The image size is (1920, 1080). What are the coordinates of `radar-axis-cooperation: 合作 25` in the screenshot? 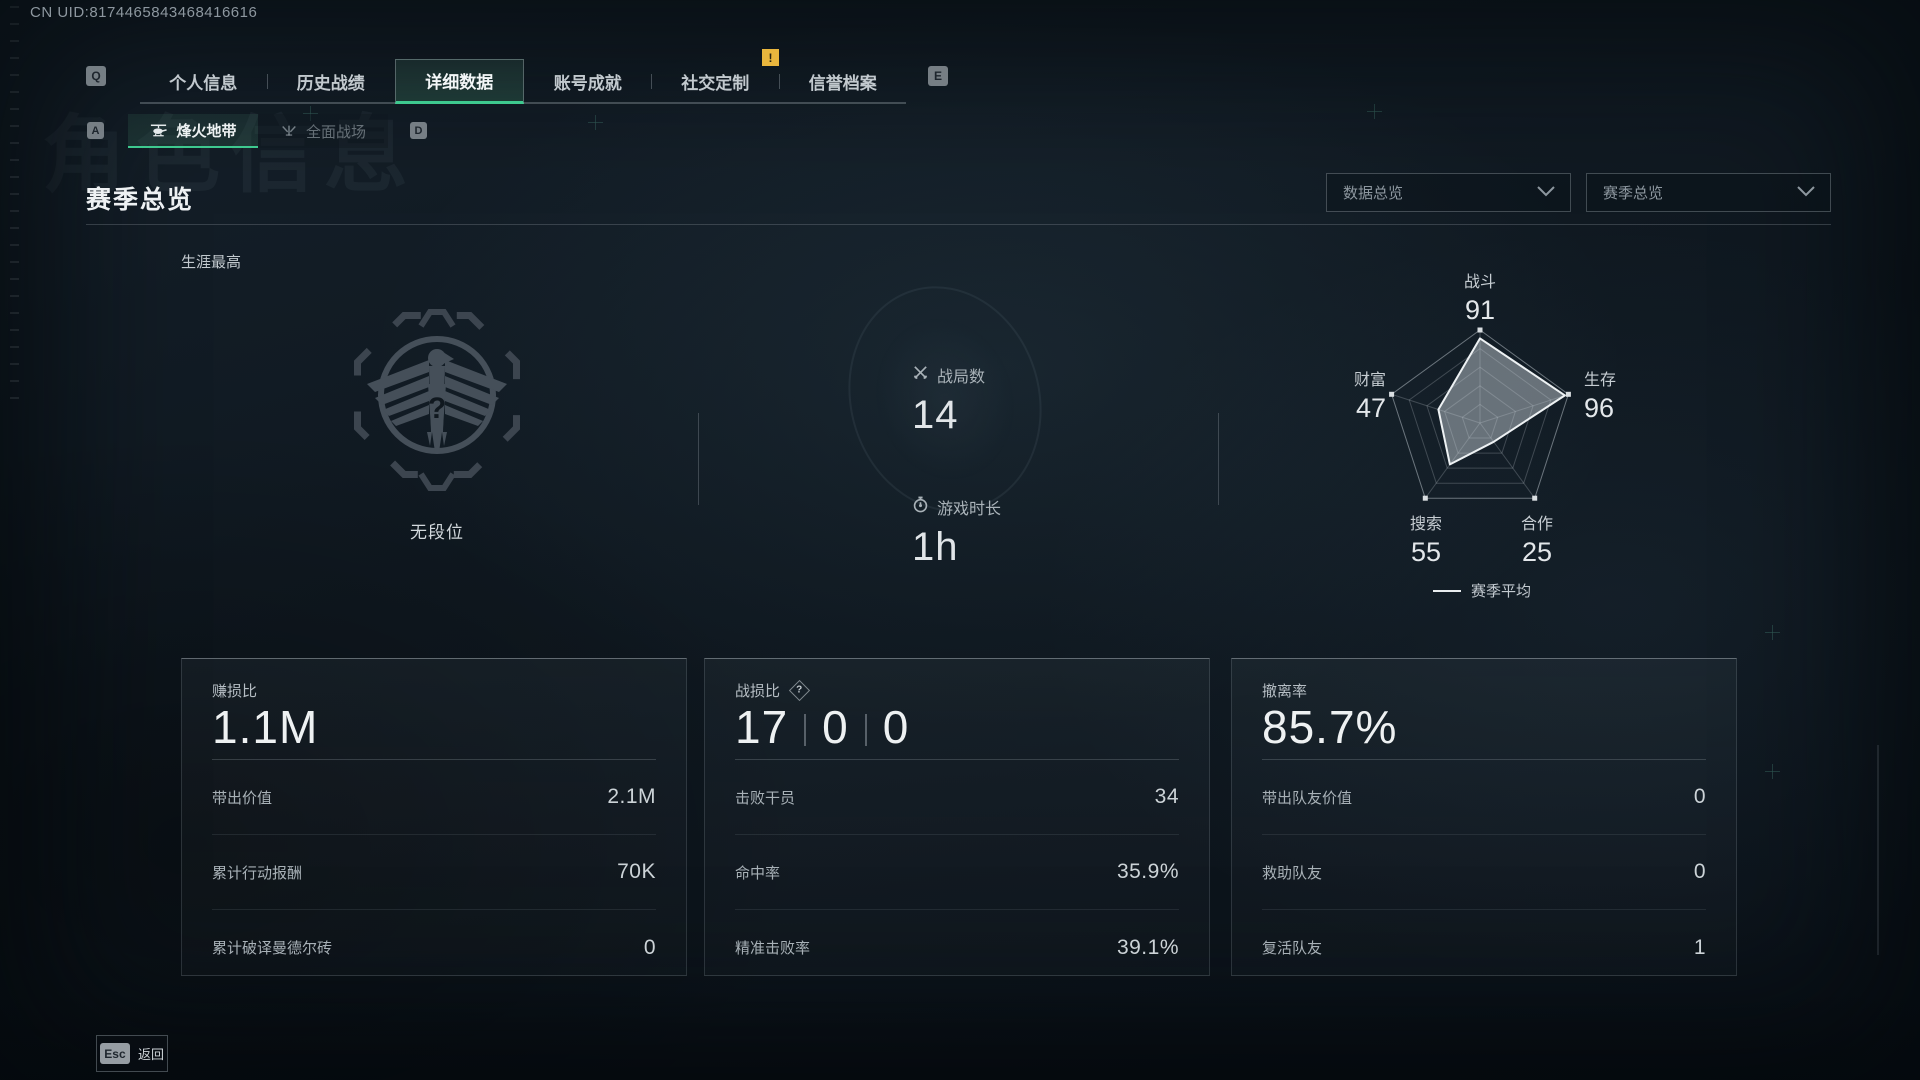 It's located at (1536, 541).